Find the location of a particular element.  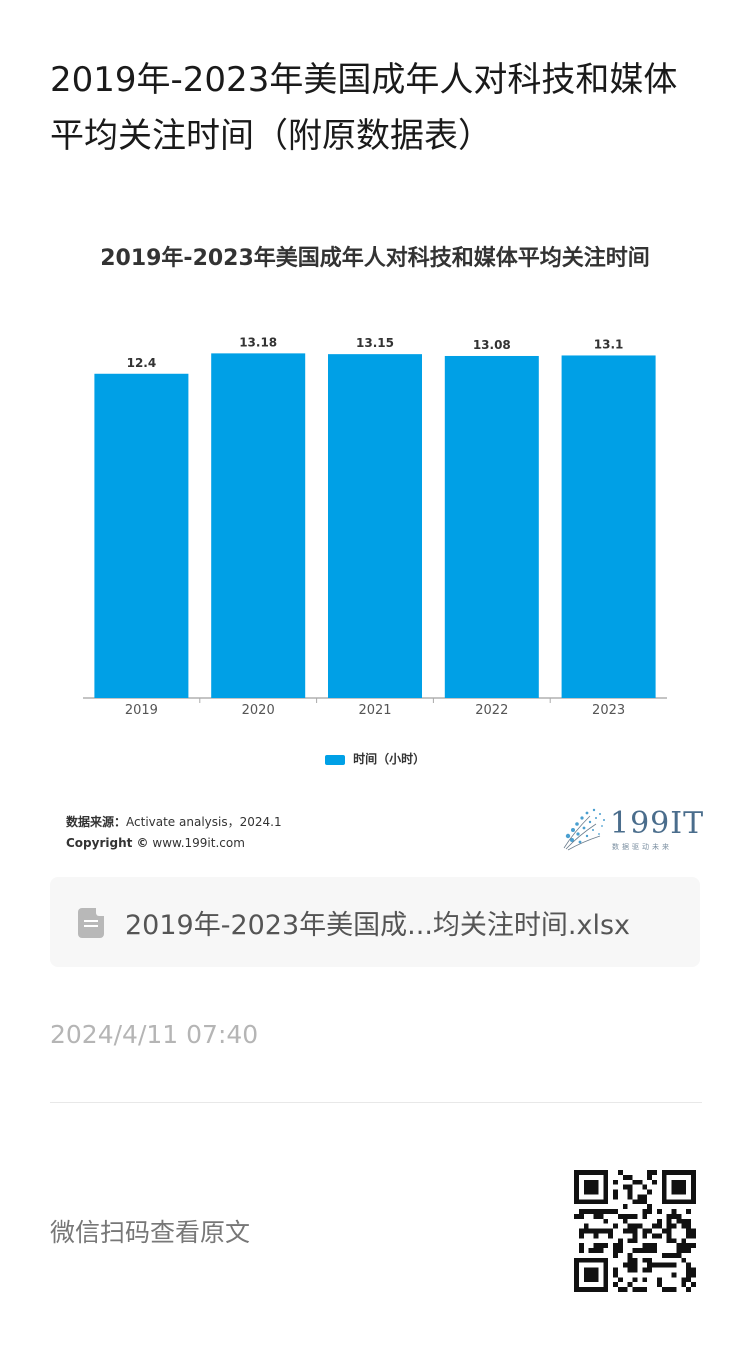

legend-swatch is located at coordinates (334, 759).